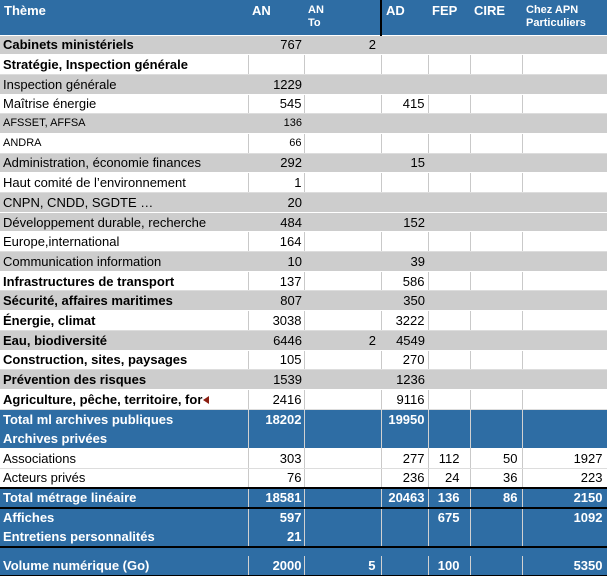 This screenshot has height=576, width=607. What do you see at coordinates (405, 478) in the screenshot?
I see `value-cell-ad: 236` at bounding box center [405, 478].